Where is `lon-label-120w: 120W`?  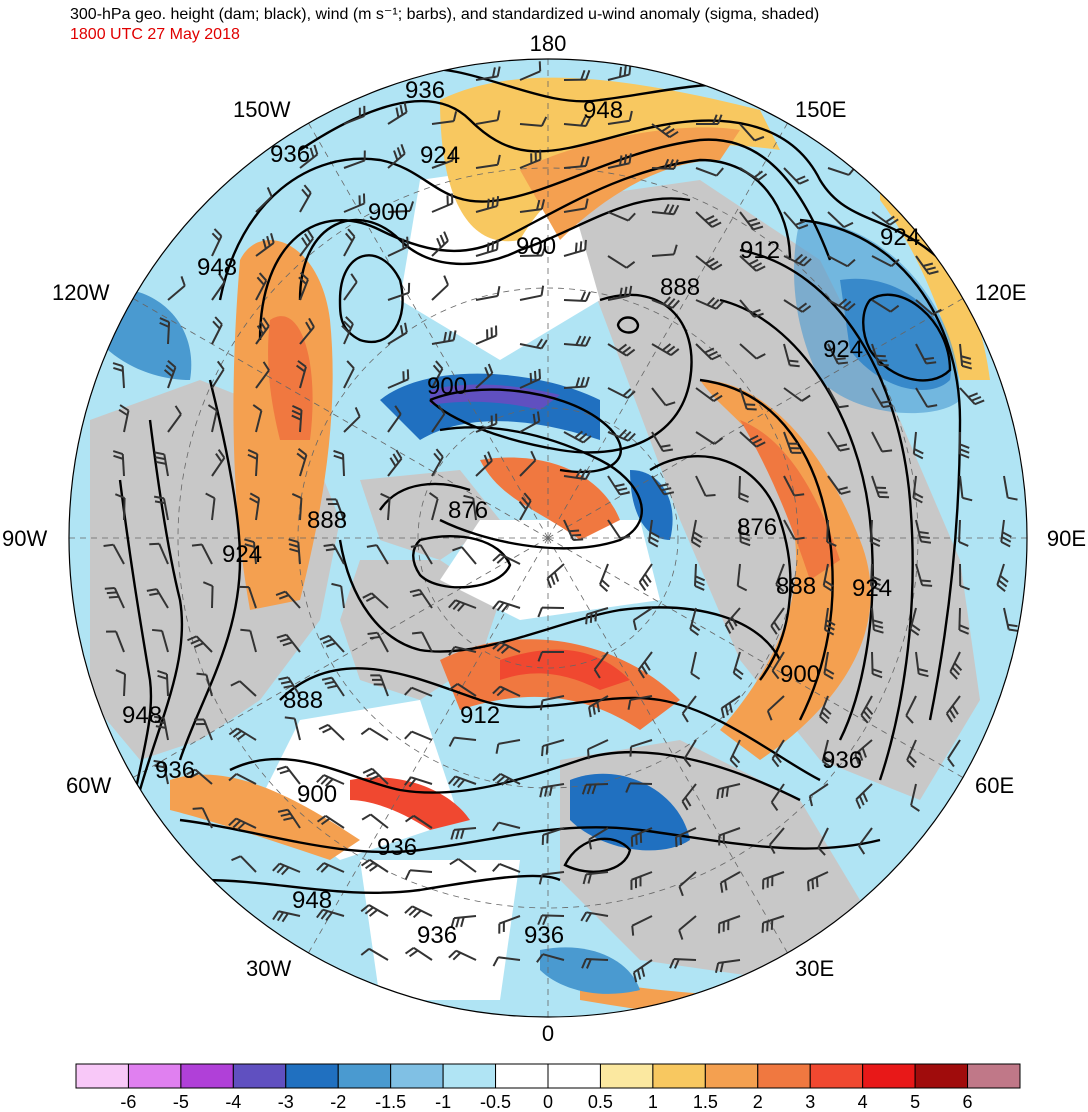
lon-label-120w: 120W is located at coordinates (81, 292).